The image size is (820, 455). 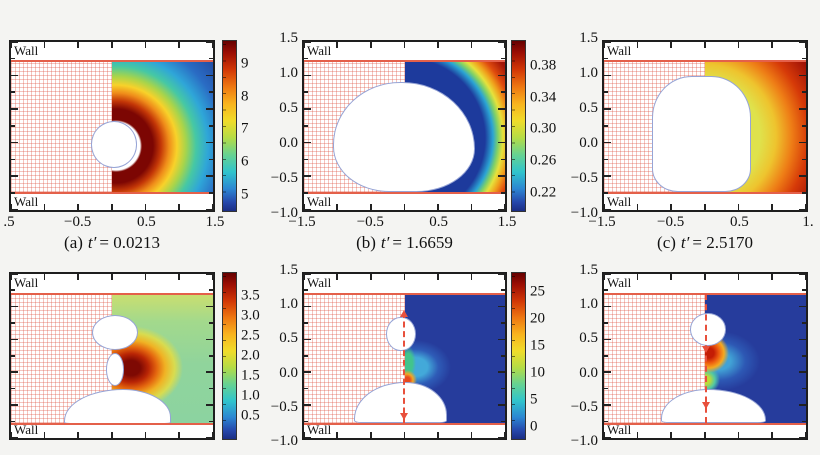 I want to click on colorbar-tick-label: 2.0, so click(x=250, y=355).